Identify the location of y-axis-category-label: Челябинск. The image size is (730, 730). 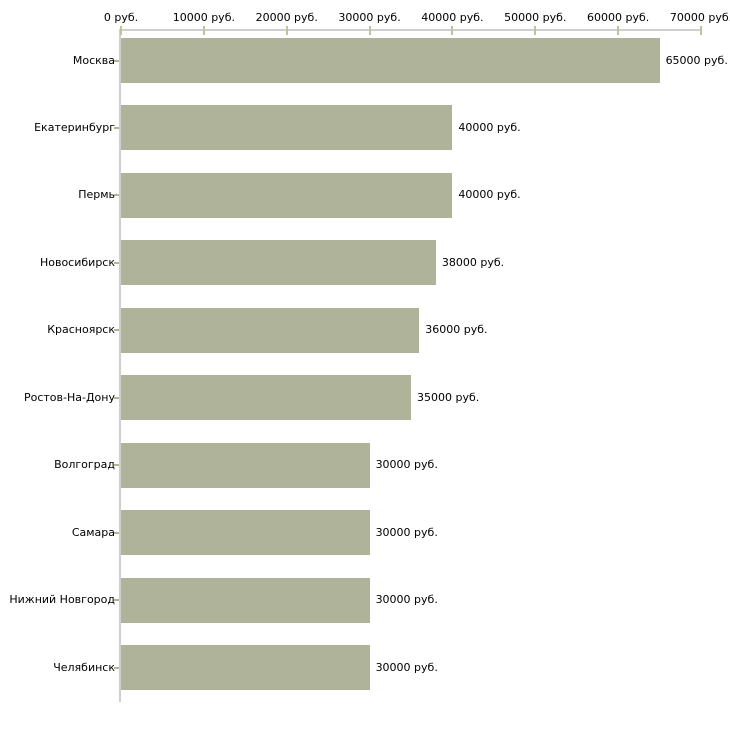
(84, 667).